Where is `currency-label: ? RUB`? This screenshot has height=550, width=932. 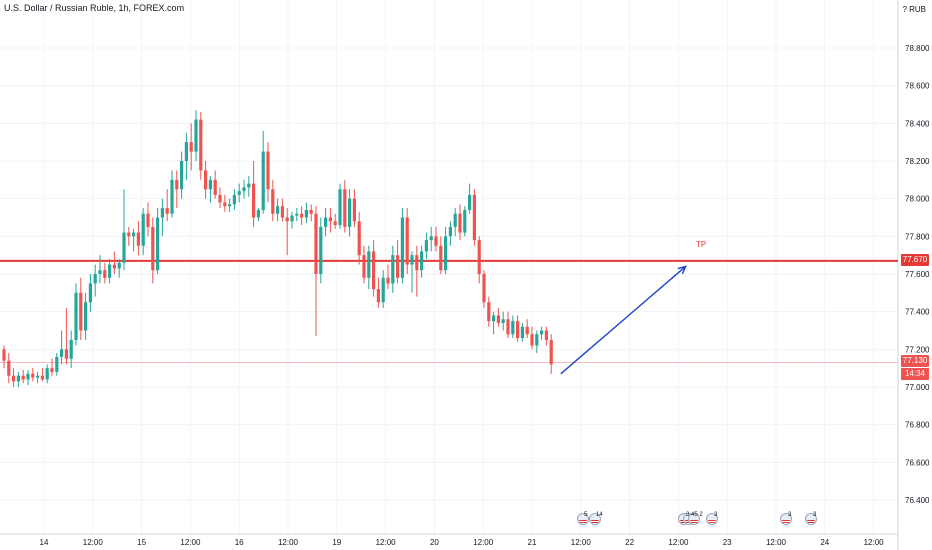 currency-label: ? RUB is located at coordinates (914, 9).